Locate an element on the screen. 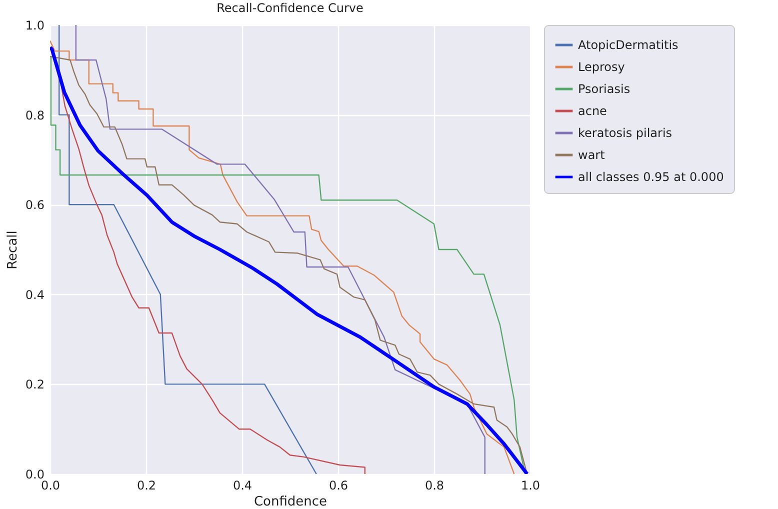 The width and height of the screenshot is (778, 509). legend-label: wart is located at coordinates (592, 155).